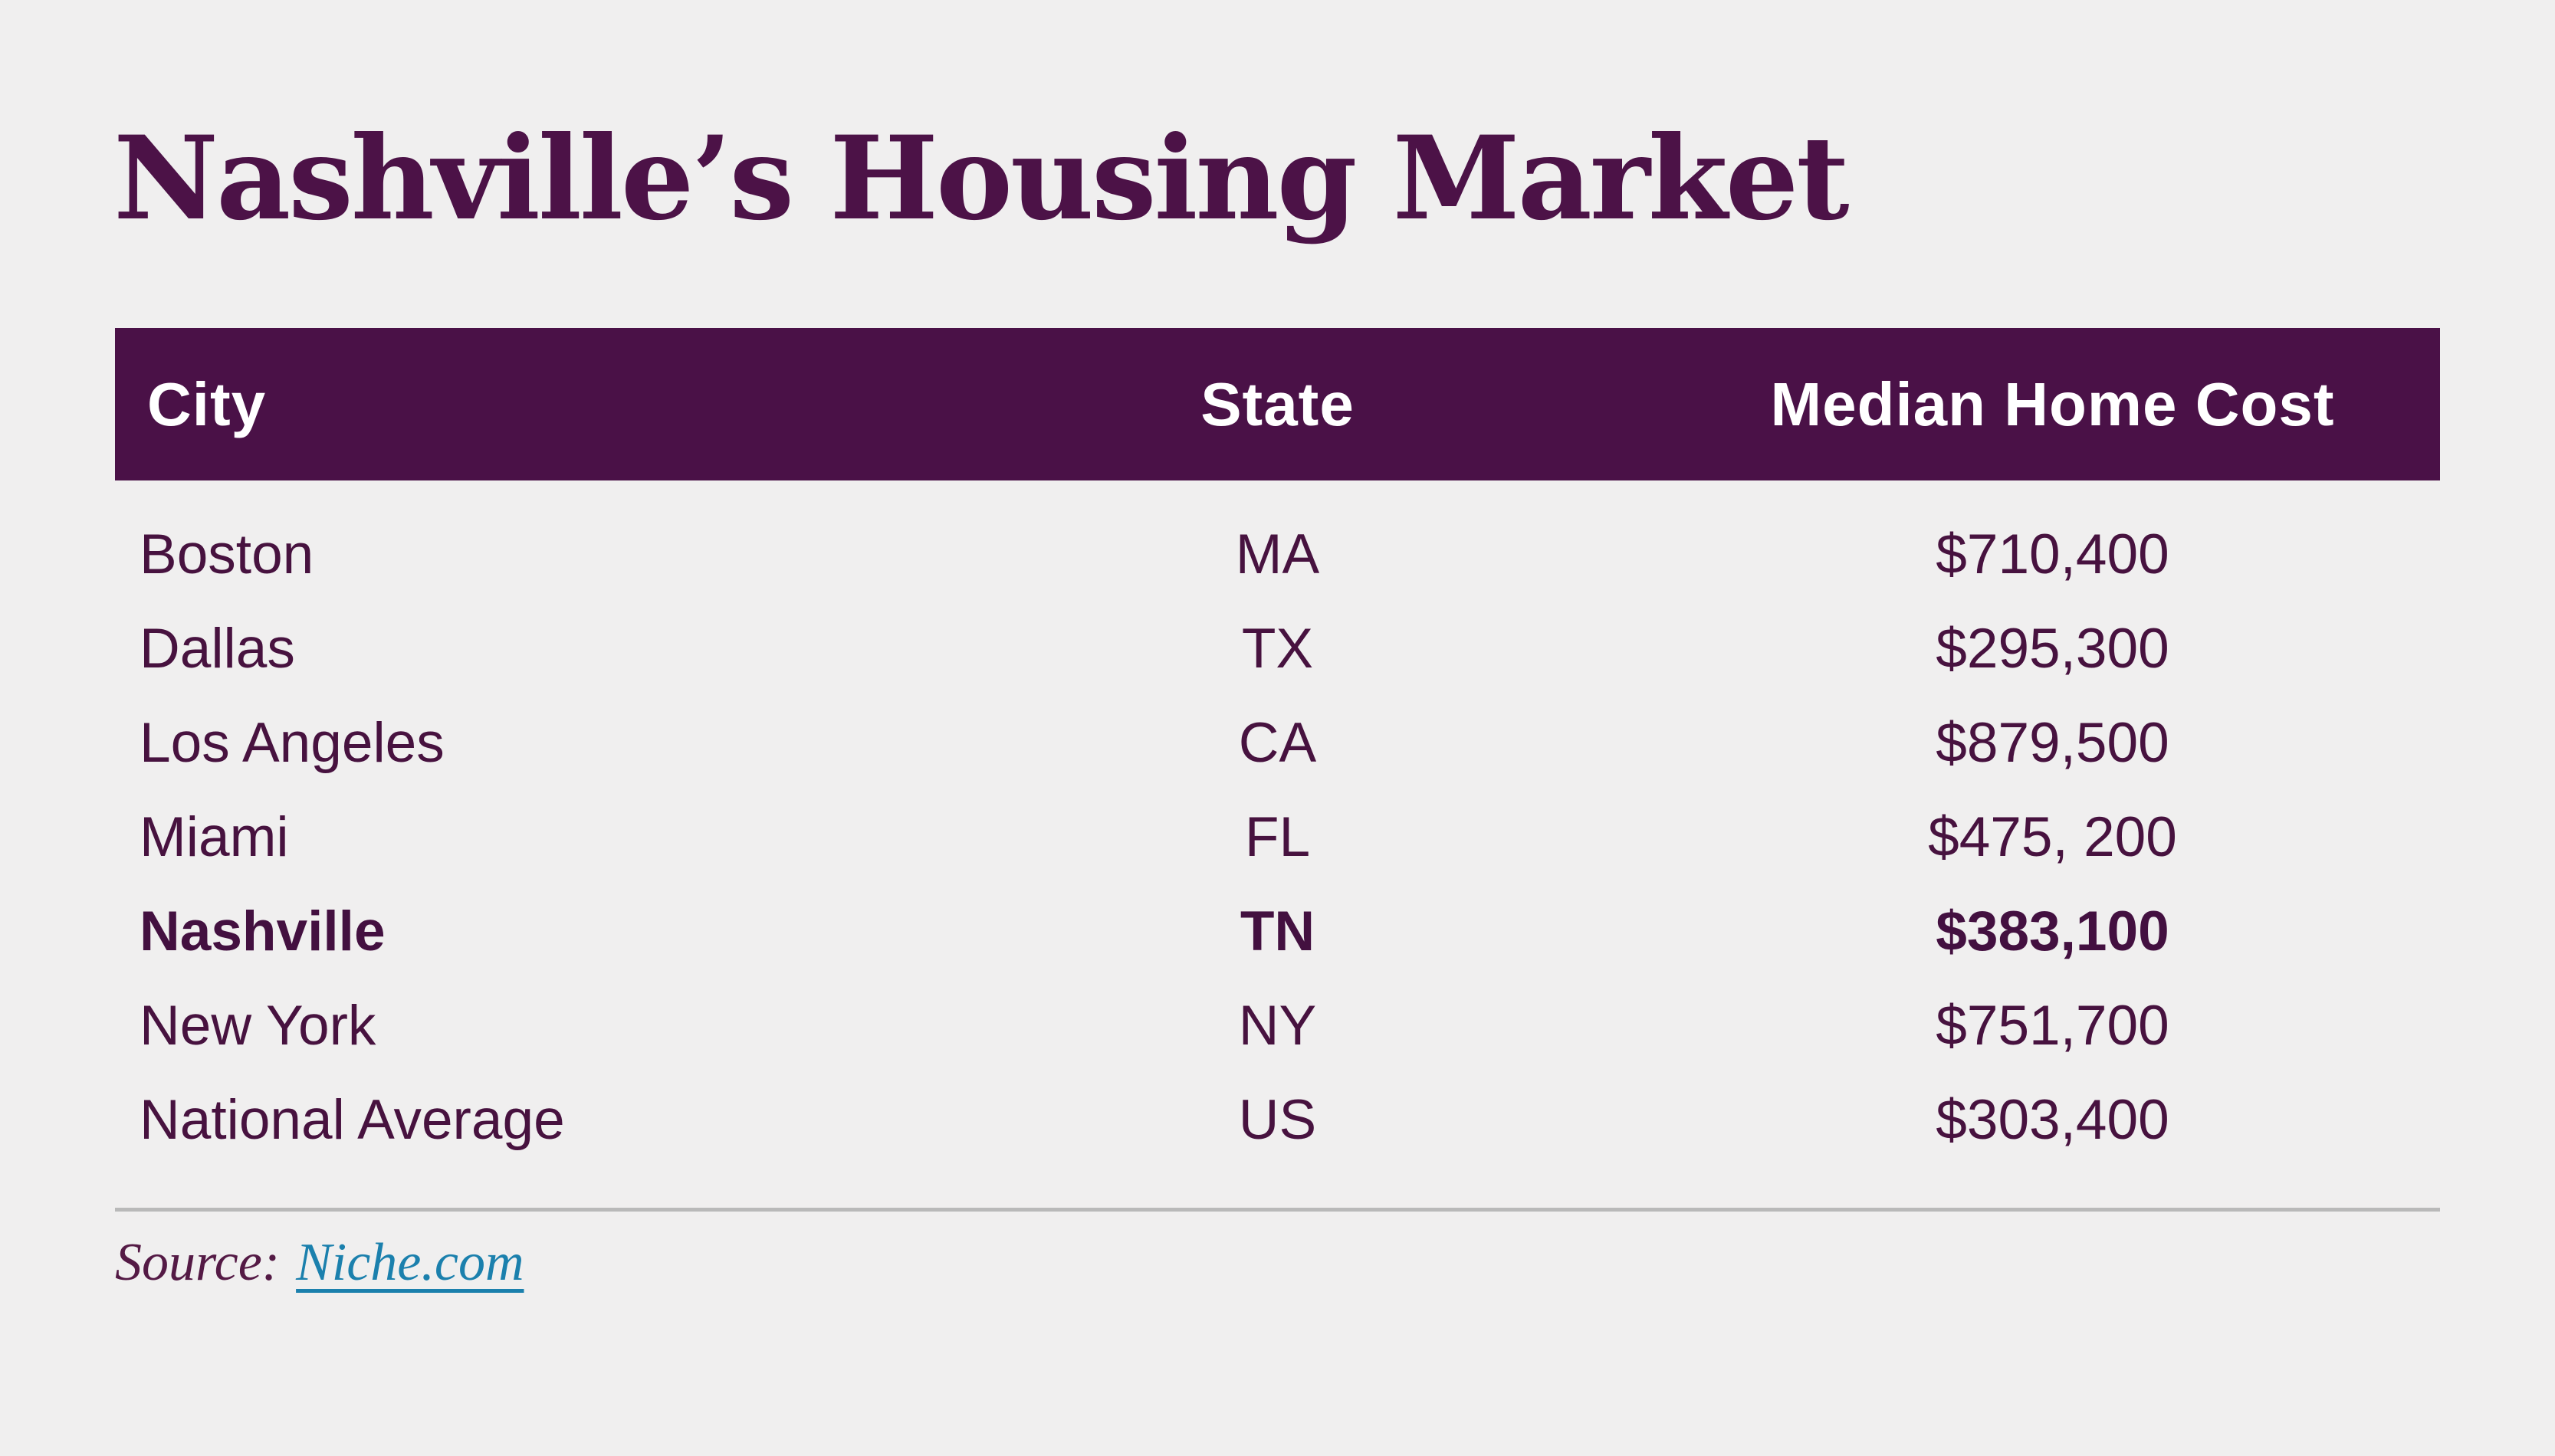  What do you see at coordinates (410, 1262) in the screenshot?
I see `source-link: Niche.com` at bounding box center [410, 1262].